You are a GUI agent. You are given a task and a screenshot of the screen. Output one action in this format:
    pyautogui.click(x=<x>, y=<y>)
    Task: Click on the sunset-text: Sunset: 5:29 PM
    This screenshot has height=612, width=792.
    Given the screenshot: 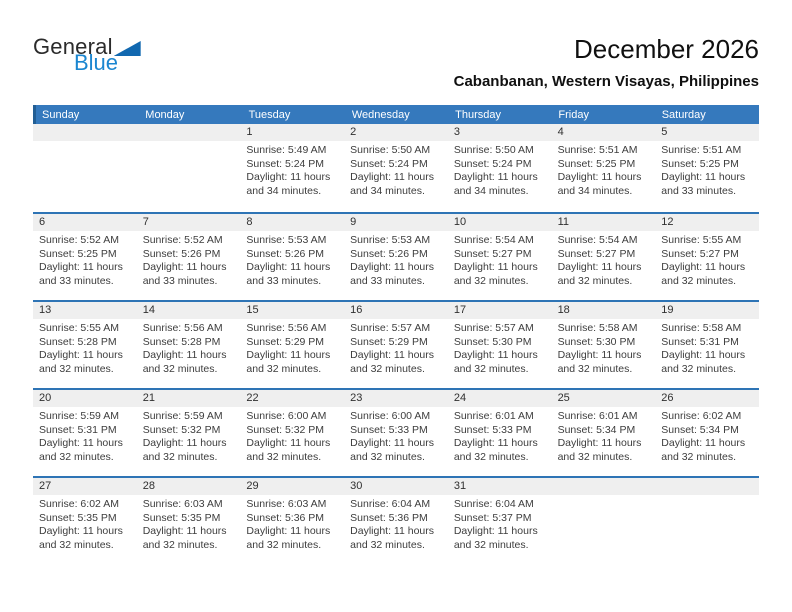 What is the action you would take?
    pyautogui.click(x=285, y=341)
    